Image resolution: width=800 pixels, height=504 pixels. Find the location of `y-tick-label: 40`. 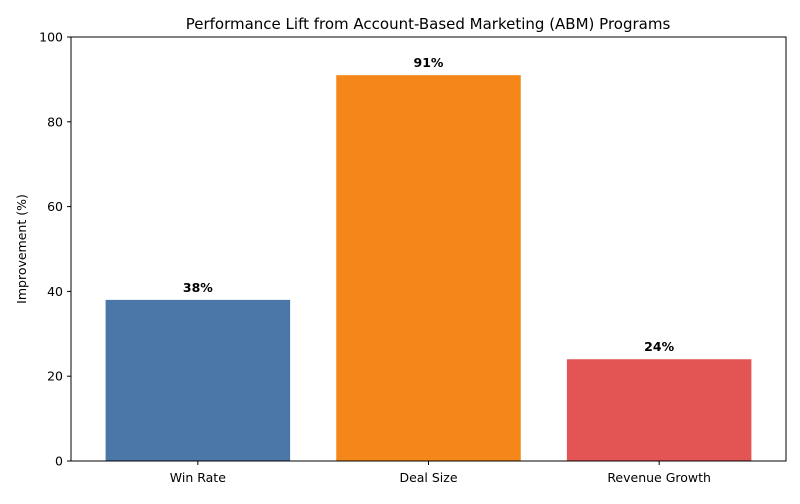

y-tick-label: 40 is located at coordinates (55, 291).